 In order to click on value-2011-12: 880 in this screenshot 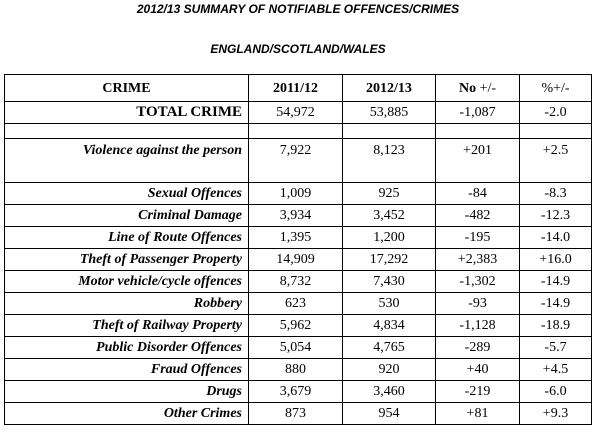, I will do `click(295, 369)`.